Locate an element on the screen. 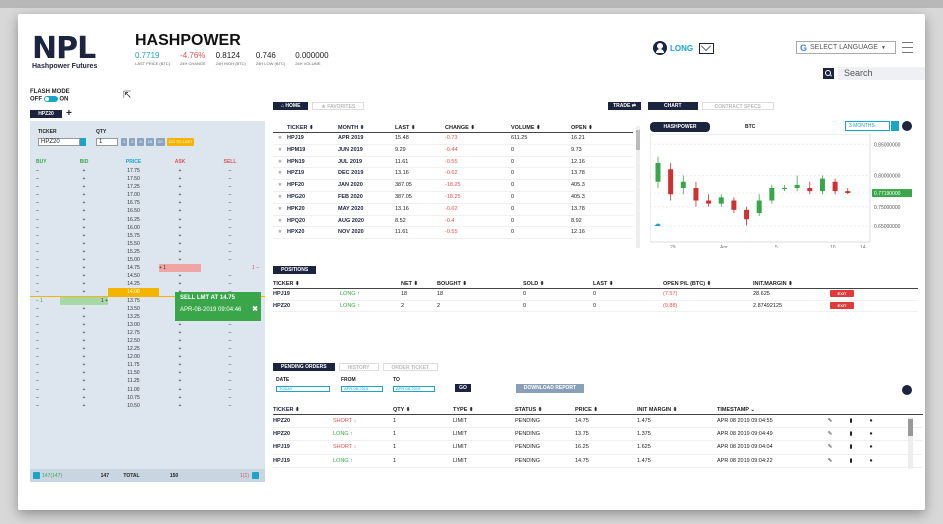 This screenshot has height=524, width=943. range-select: 3 MONTHS is located at coordinates (867, 126).